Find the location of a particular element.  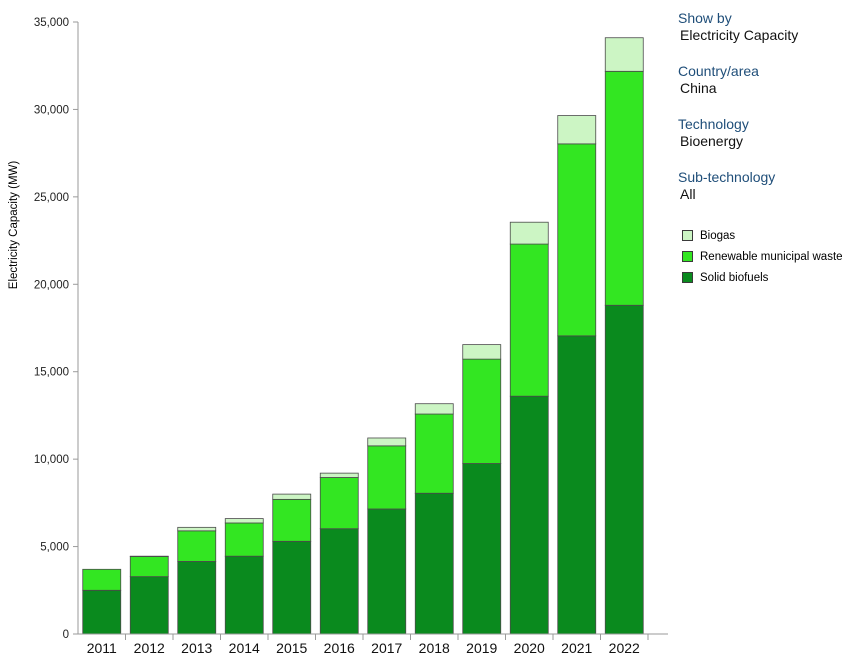

bar-biogas-2014 is located at coordinates (244, 521).